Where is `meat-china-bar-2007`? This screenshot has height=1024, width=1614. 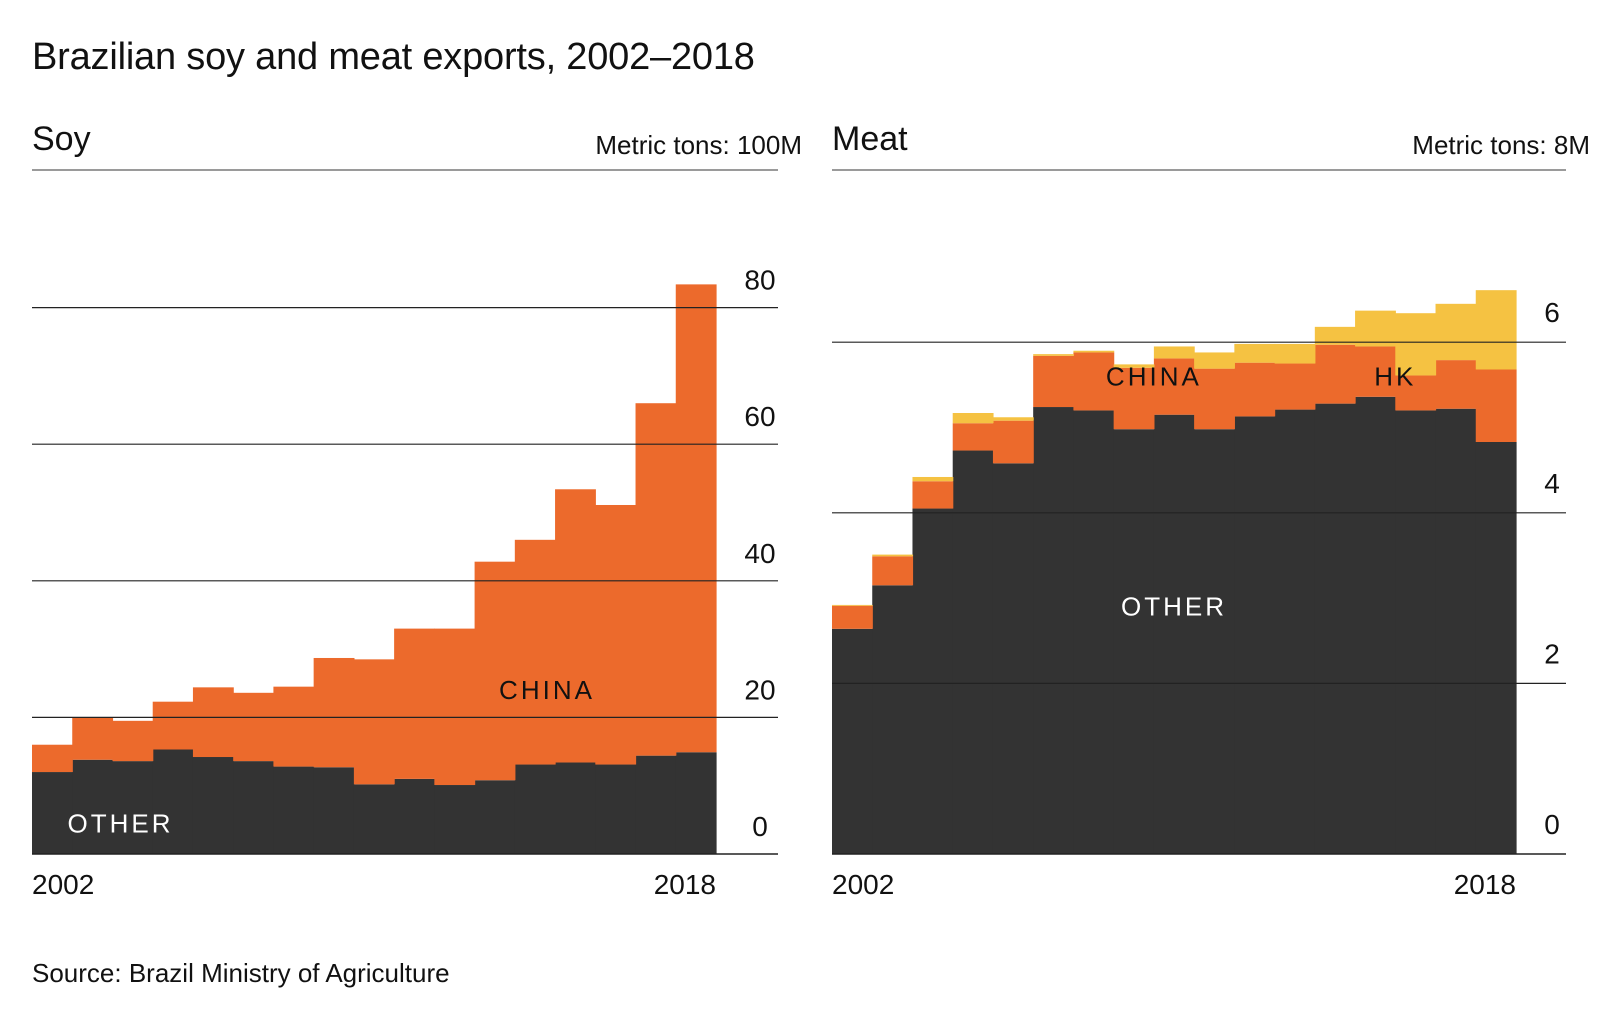 meat-china-bar-2007 is located at coordinates (1054, 381).